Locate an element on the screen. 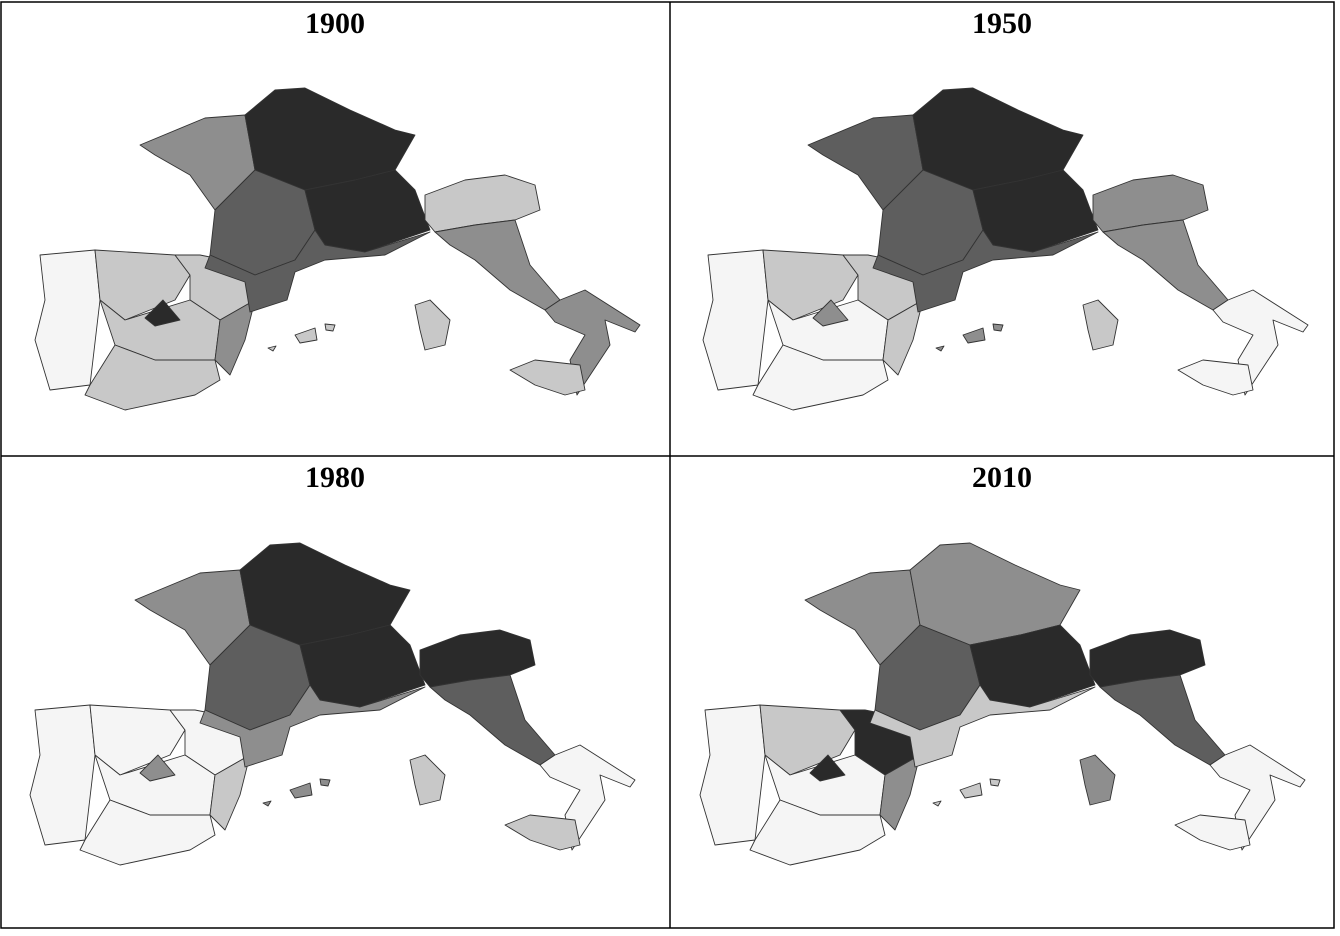 The height and width of the screenshot is (936, 1340). panel-title: 1900 is located at coordinates (335, 23).